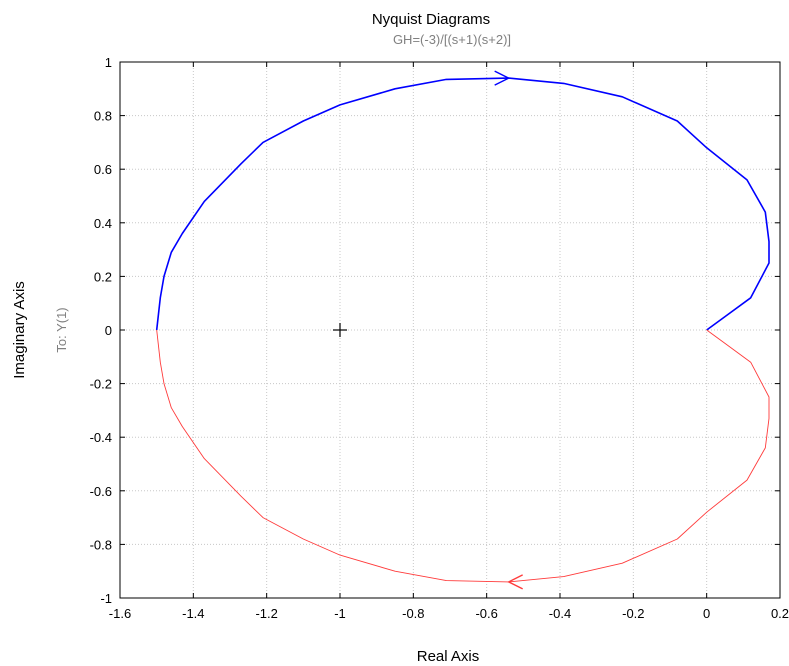  I want to click on x-tick-label: 0, so click(706, 613).